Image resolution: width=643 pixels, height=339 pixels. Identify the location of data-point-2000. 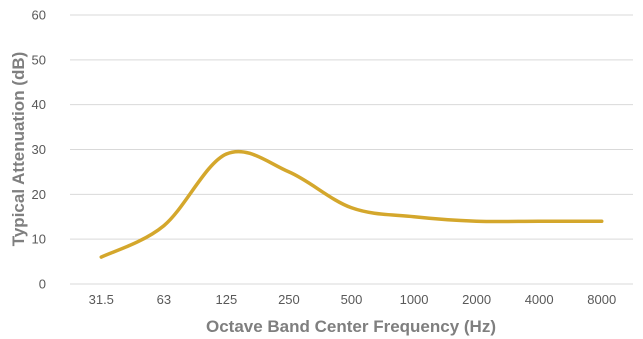
(477, 221).